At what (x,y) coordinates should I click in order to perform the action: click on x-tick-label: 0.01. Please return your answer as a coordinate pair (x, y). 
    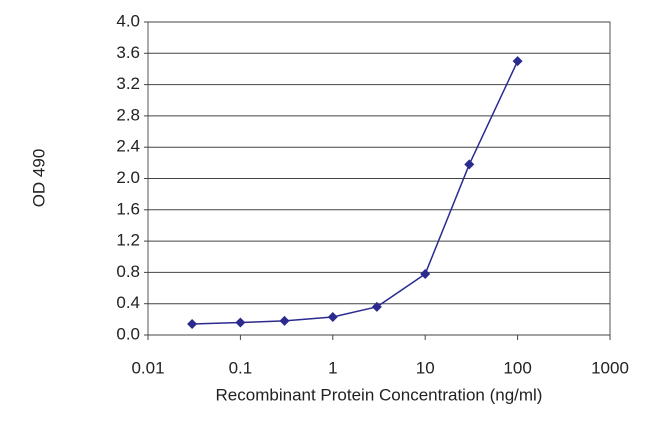
    Looking at the image, I should click on (147, 367).